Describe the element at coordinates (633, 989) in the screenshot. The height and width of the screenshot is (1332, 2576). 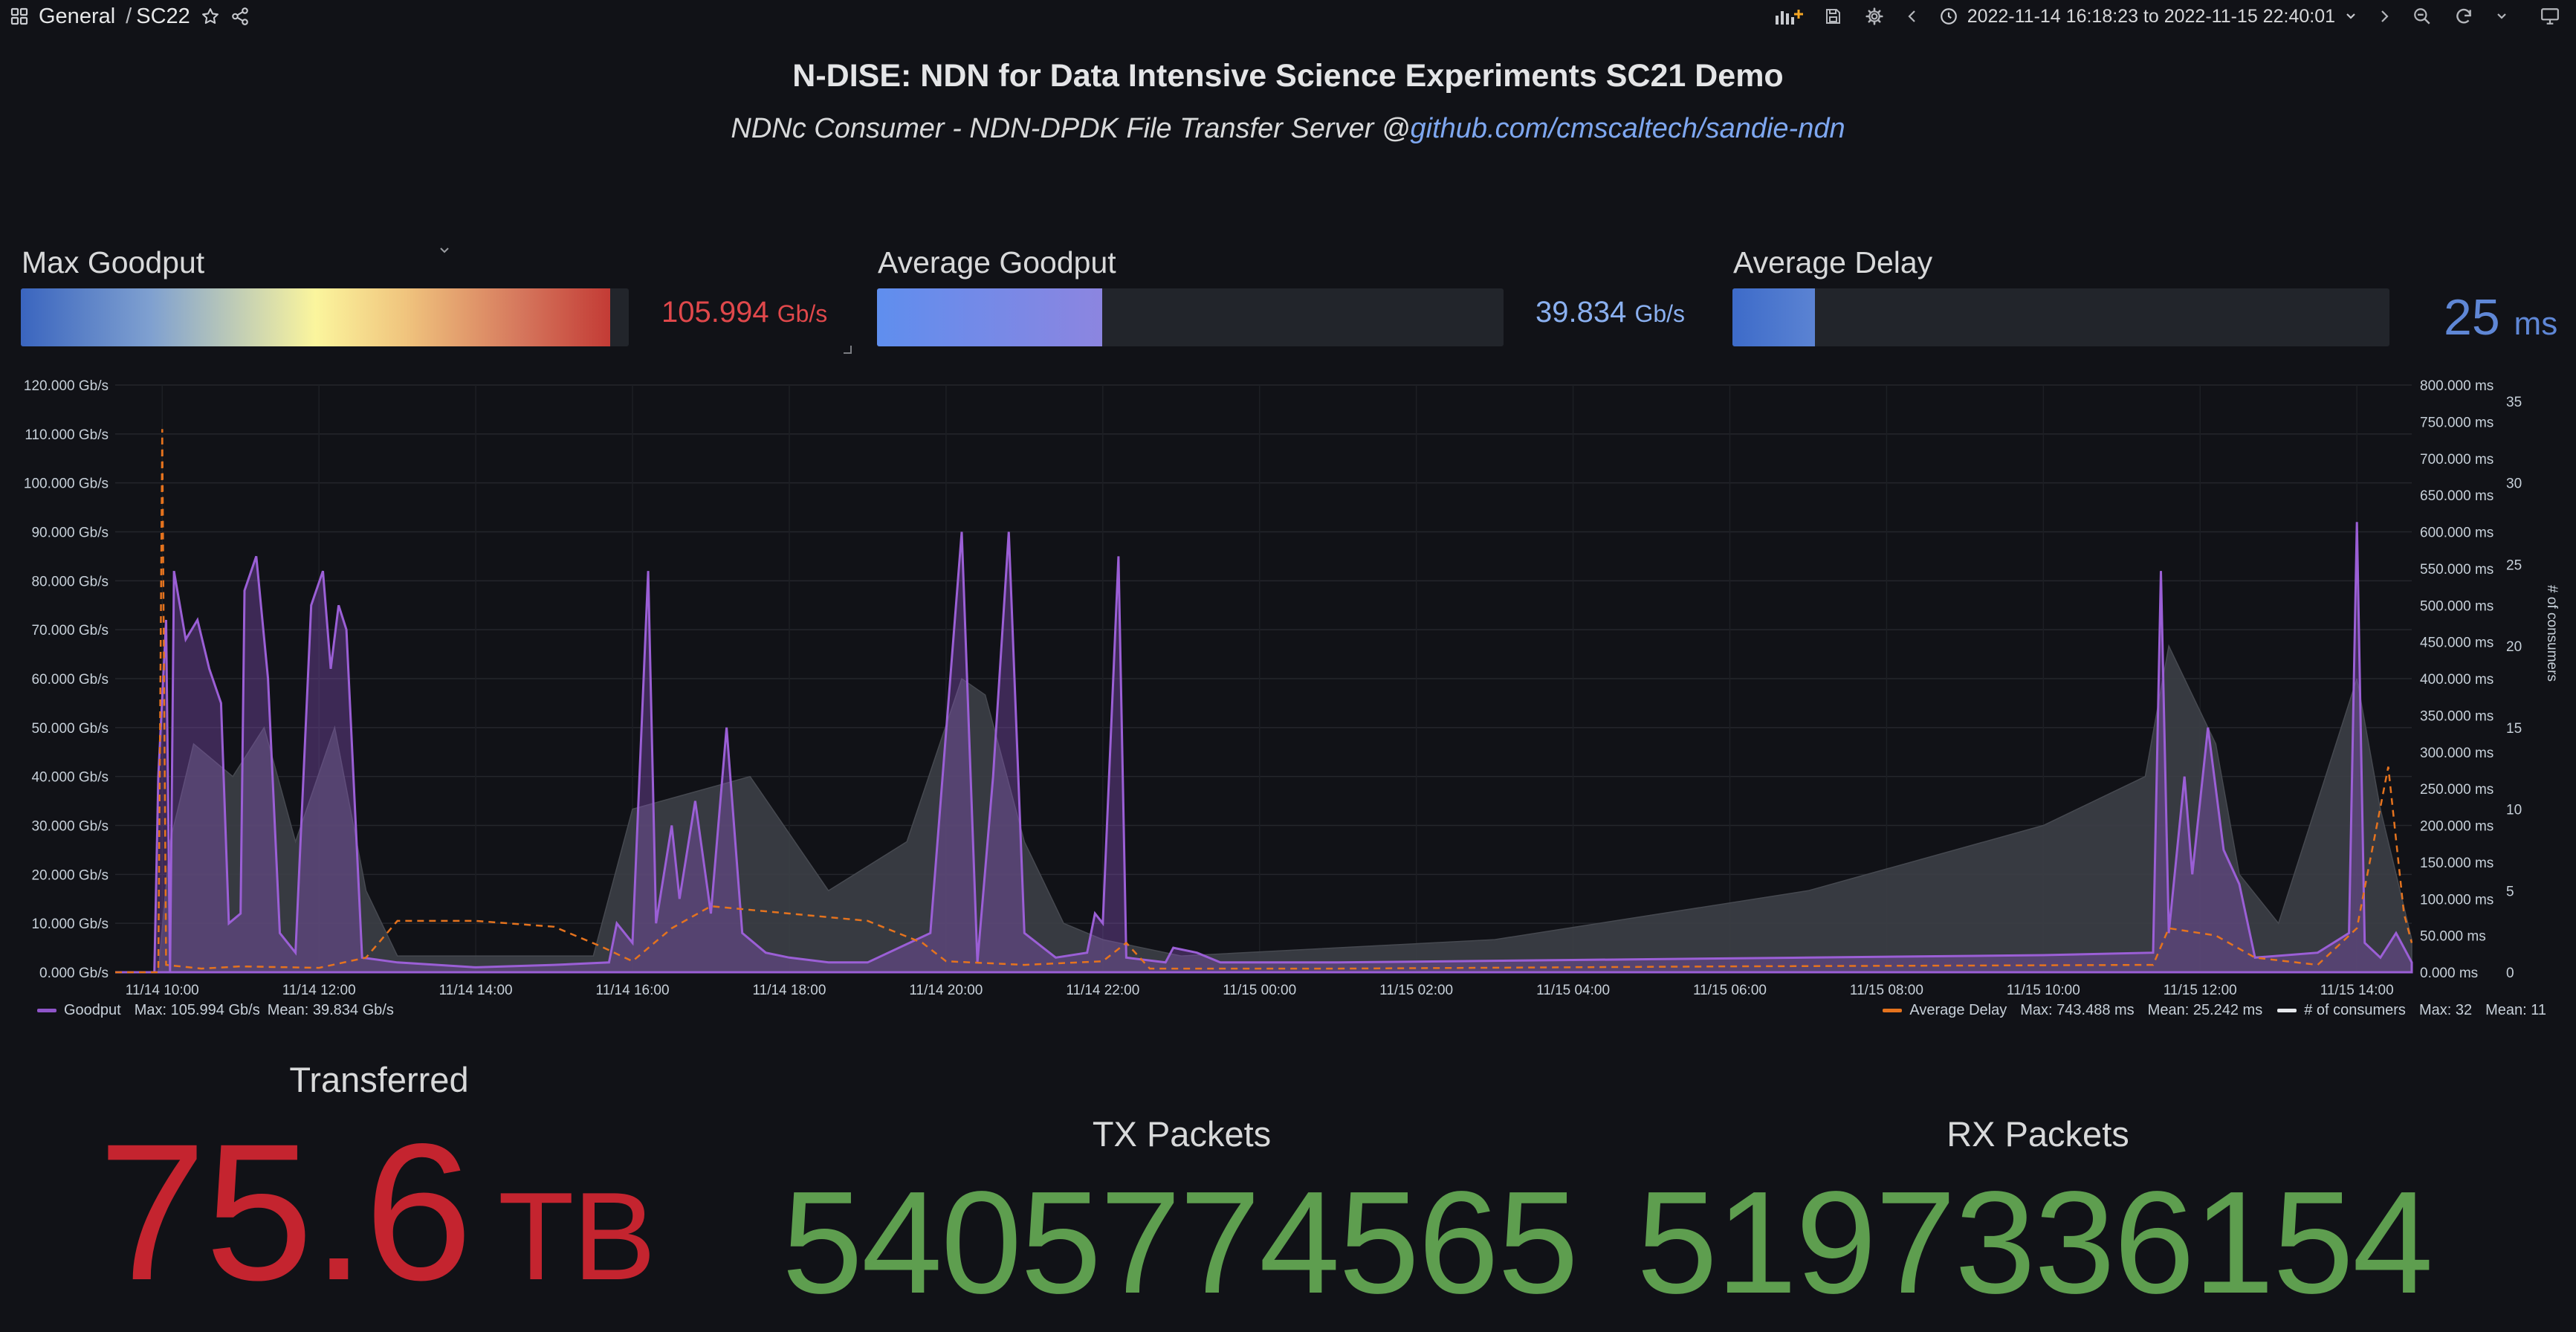
I see `x-tick-label: 11/14 16:00` at that location.